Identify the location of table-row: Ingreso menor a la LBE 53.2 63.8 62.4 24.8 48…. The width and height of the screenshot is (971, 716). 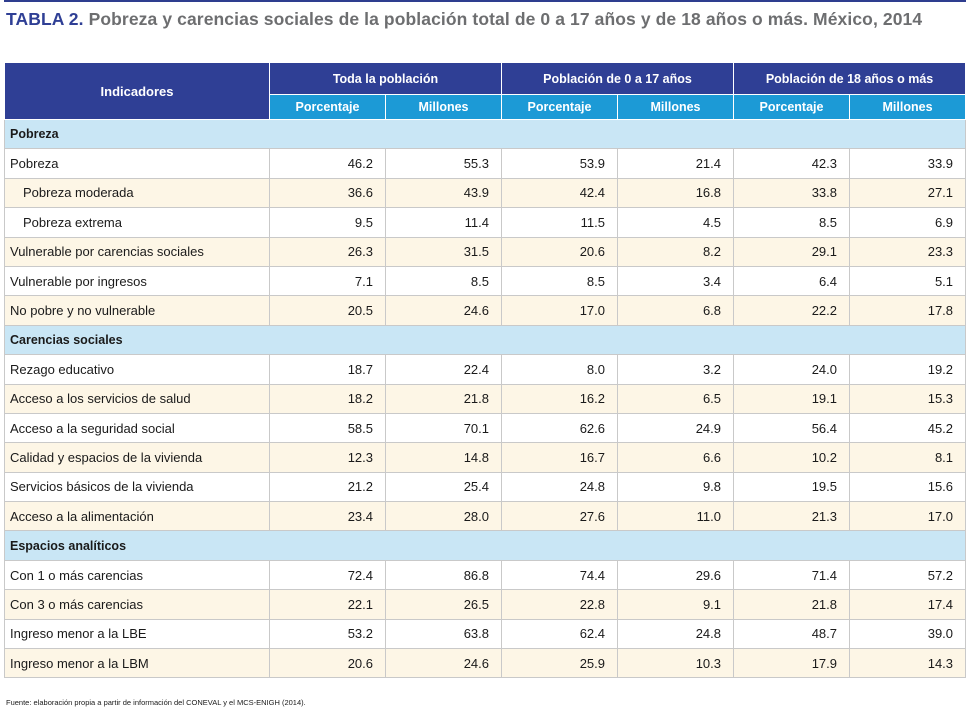
(485, 634).